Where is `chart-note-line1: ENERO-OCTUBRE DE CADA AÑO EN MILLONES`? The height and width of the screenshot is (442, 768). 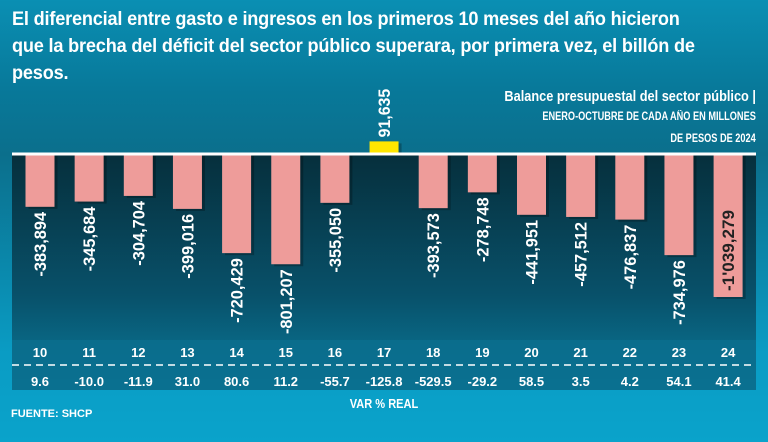 chart-note-line1: ENERO-OCTUBRE DE CADA AÑO EN MILLONES is located at coordinates (649, 117).